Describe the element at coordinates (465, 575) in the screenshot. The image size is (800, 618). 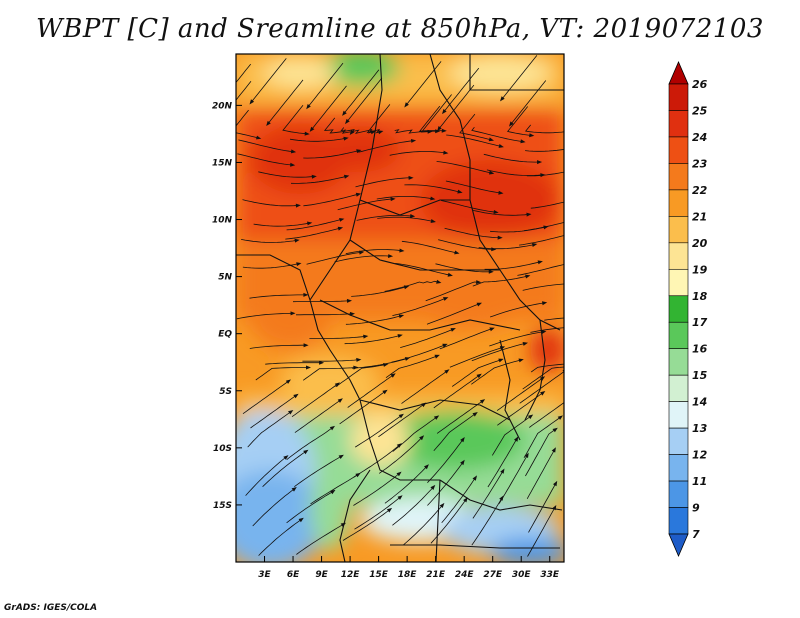
I see `lon-label: 24E` at that location.